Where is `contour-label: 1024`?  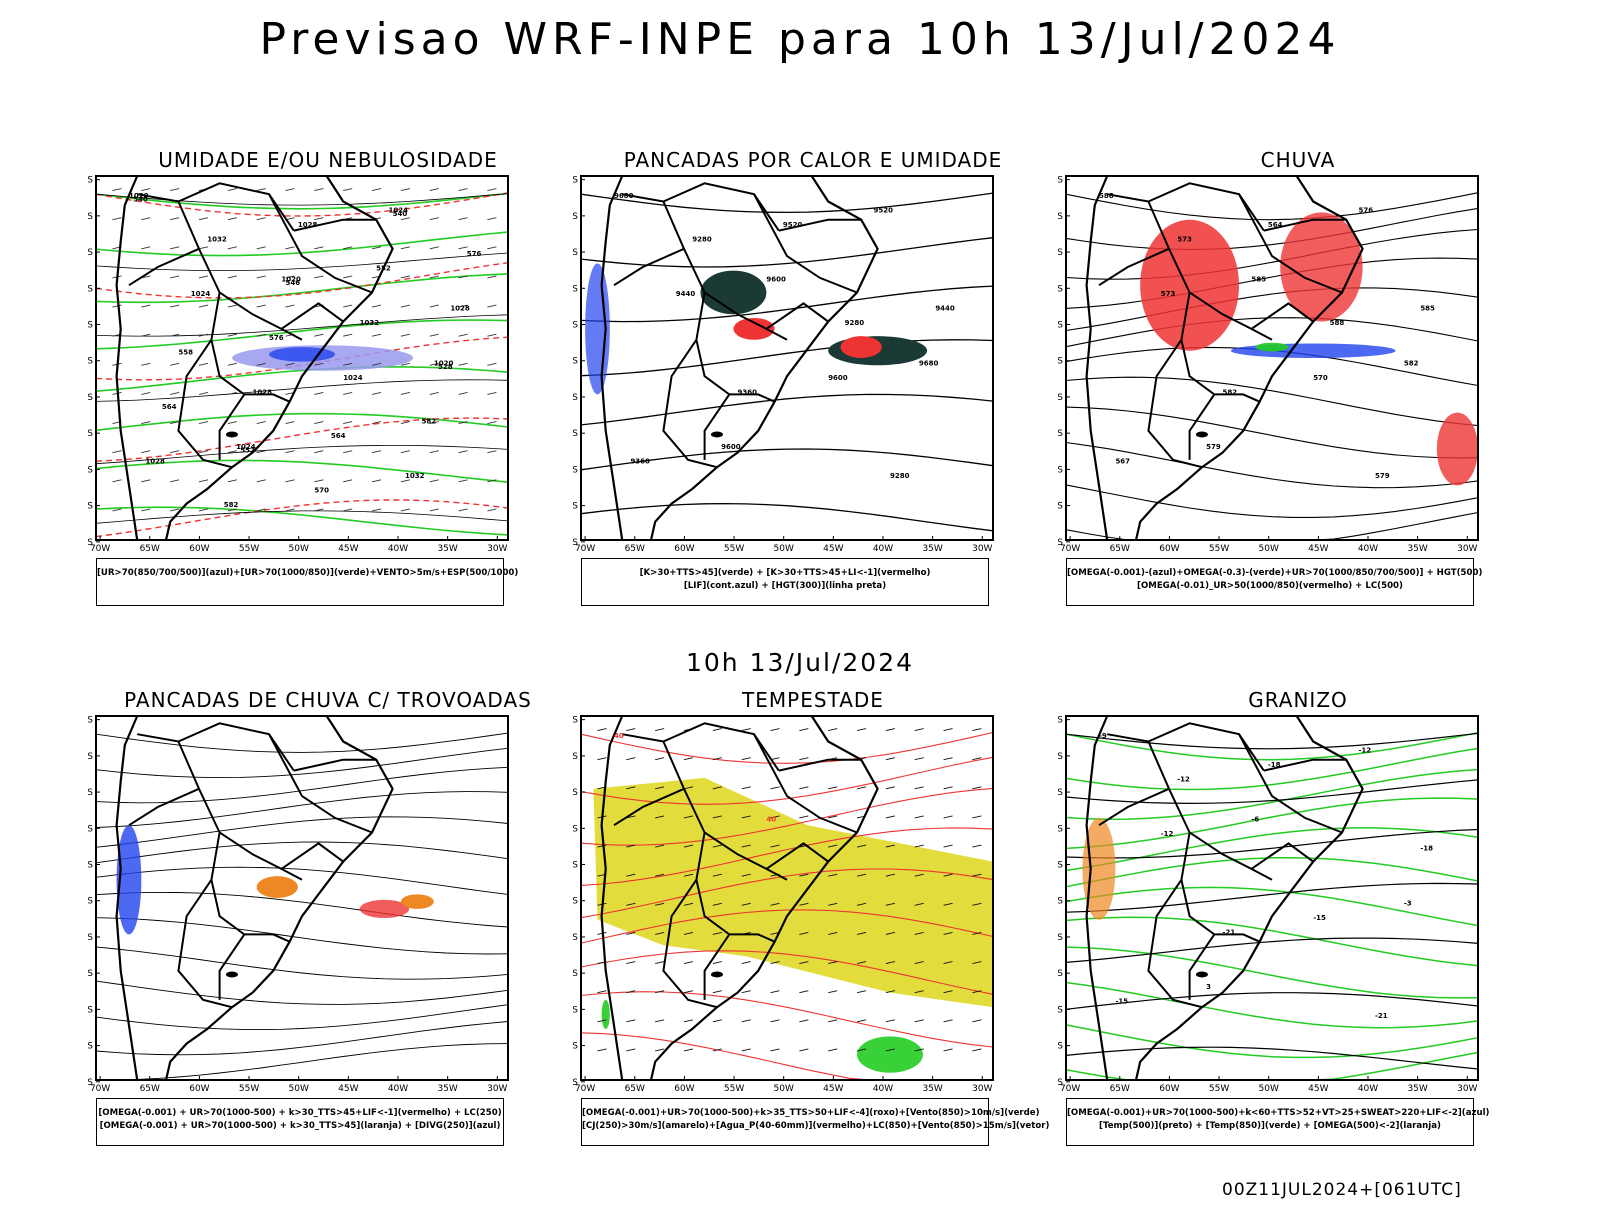
contour-label: 1024 is located at coordinates (201, 294).